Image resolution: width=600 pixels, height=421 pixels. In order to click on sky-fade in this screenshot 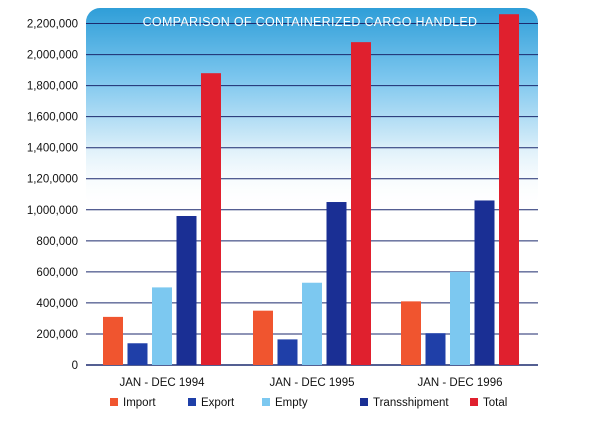, I will do `click(312, 175)`.